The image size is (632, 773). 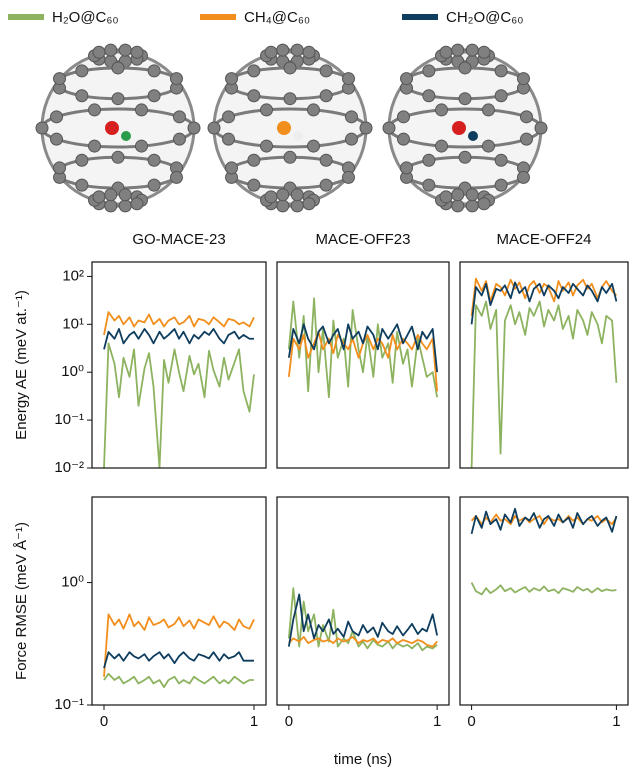 I want to click on y-axis-label: Force RMSE (meV Å⁻¹), so click(x=21, y=601).